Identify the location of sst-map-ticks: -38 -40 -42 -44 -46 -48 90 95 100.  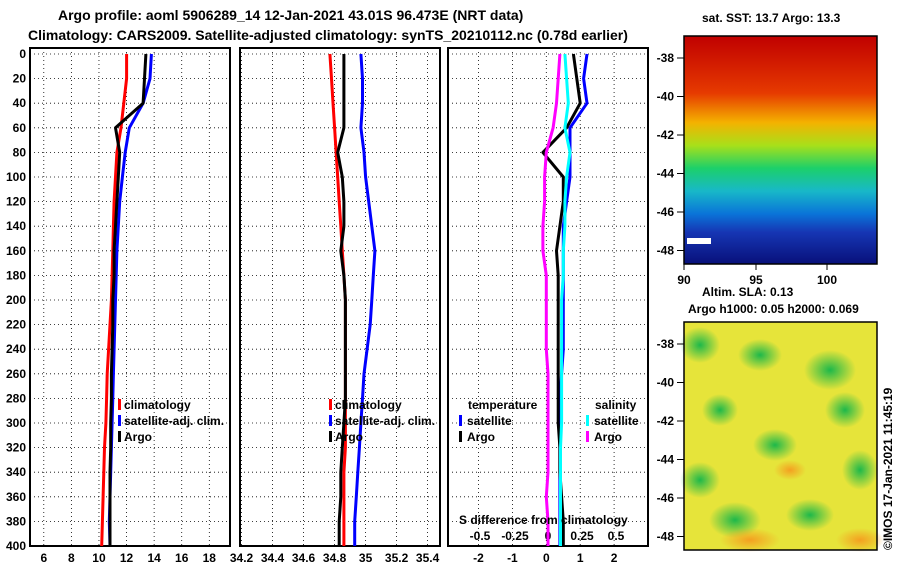
(747, 169).